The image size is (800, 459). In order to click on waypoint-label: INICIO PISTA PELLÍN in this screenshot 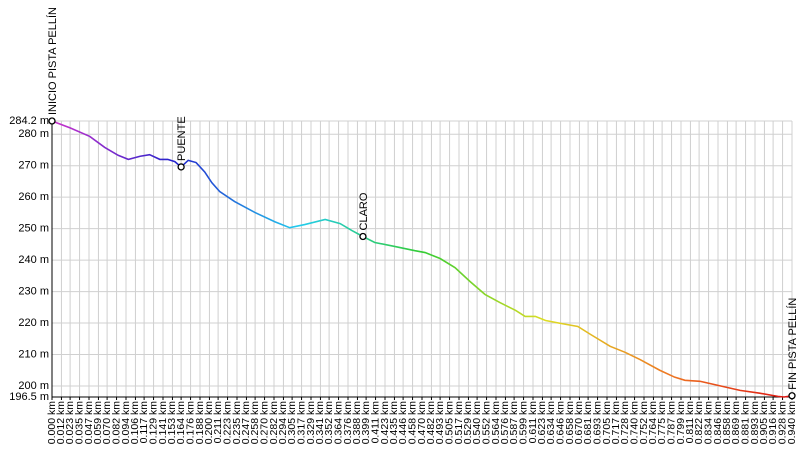, I will do `click(52, 61)`.